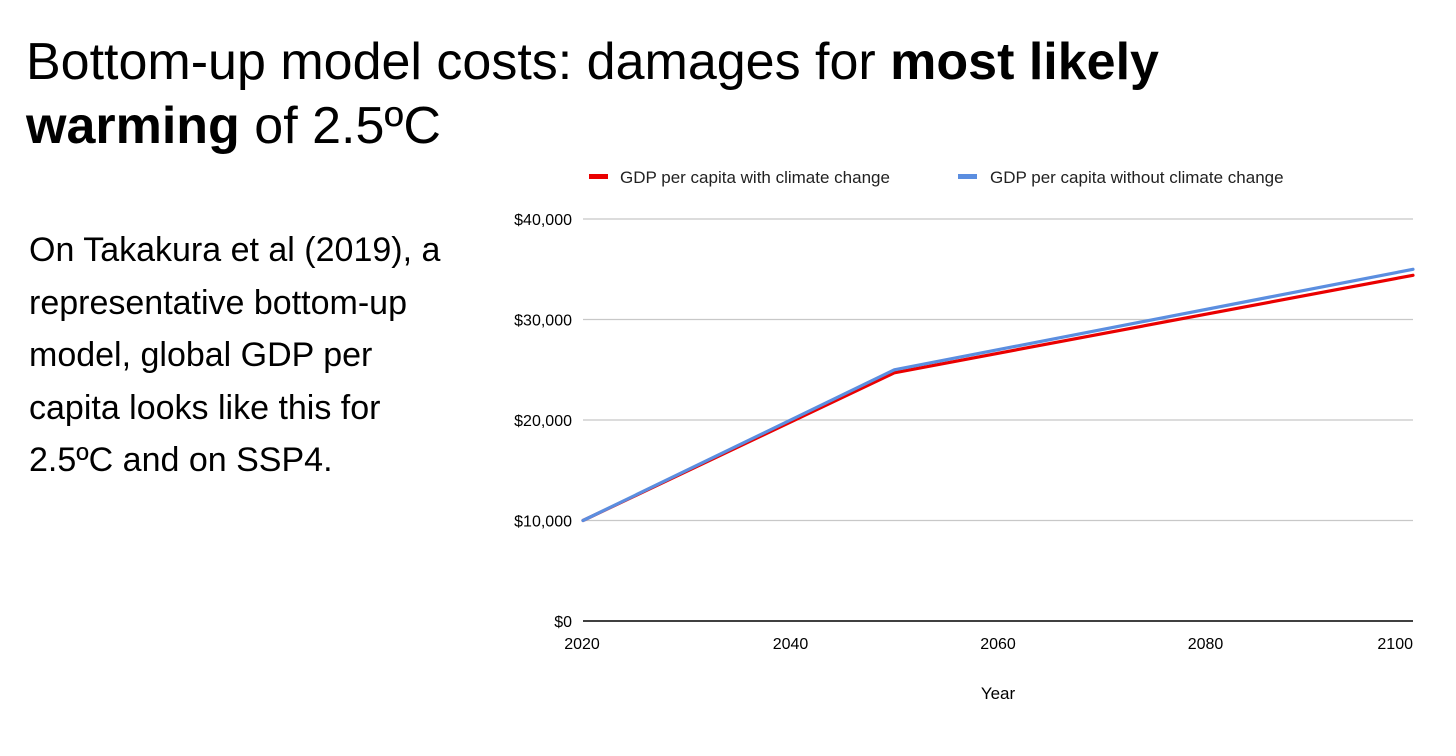  I want to click on legend-label-1: GDP per capita with climate change, so click(755, 177).